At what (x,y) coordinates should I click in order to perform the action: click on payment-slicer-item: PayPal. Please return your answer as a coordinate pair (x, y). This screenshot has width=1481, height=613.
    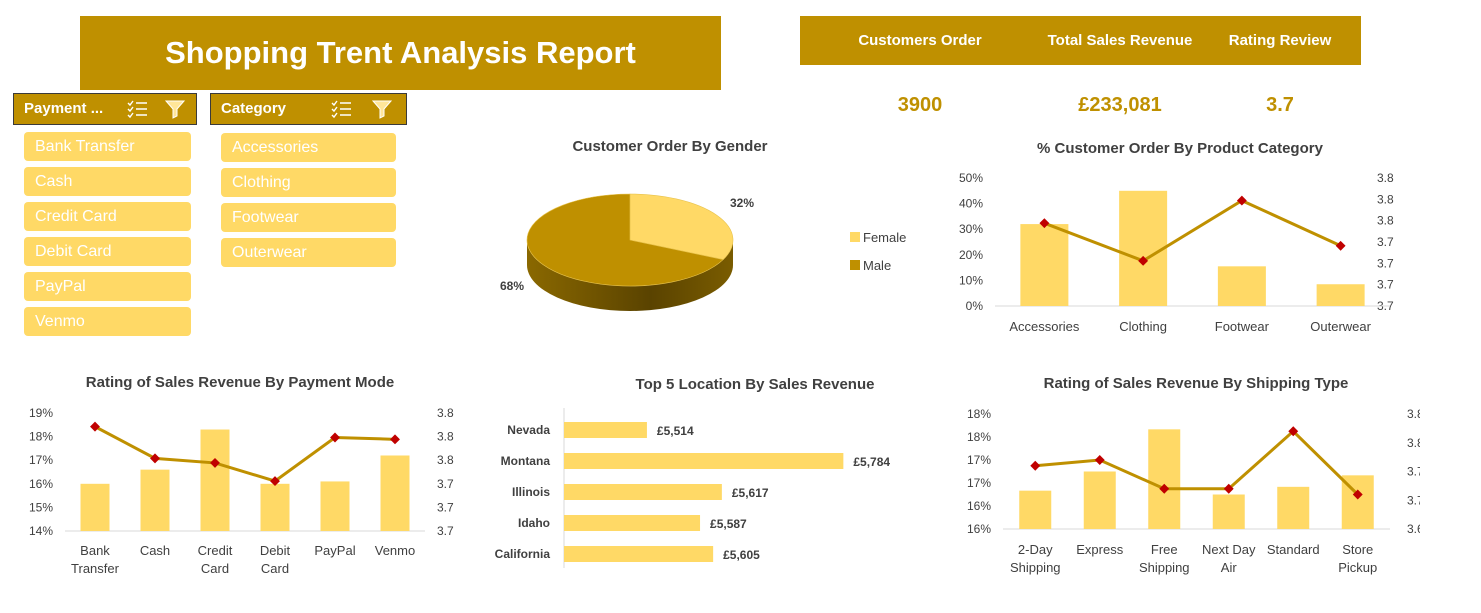
    Looking at the image, I should click on (107, 286).